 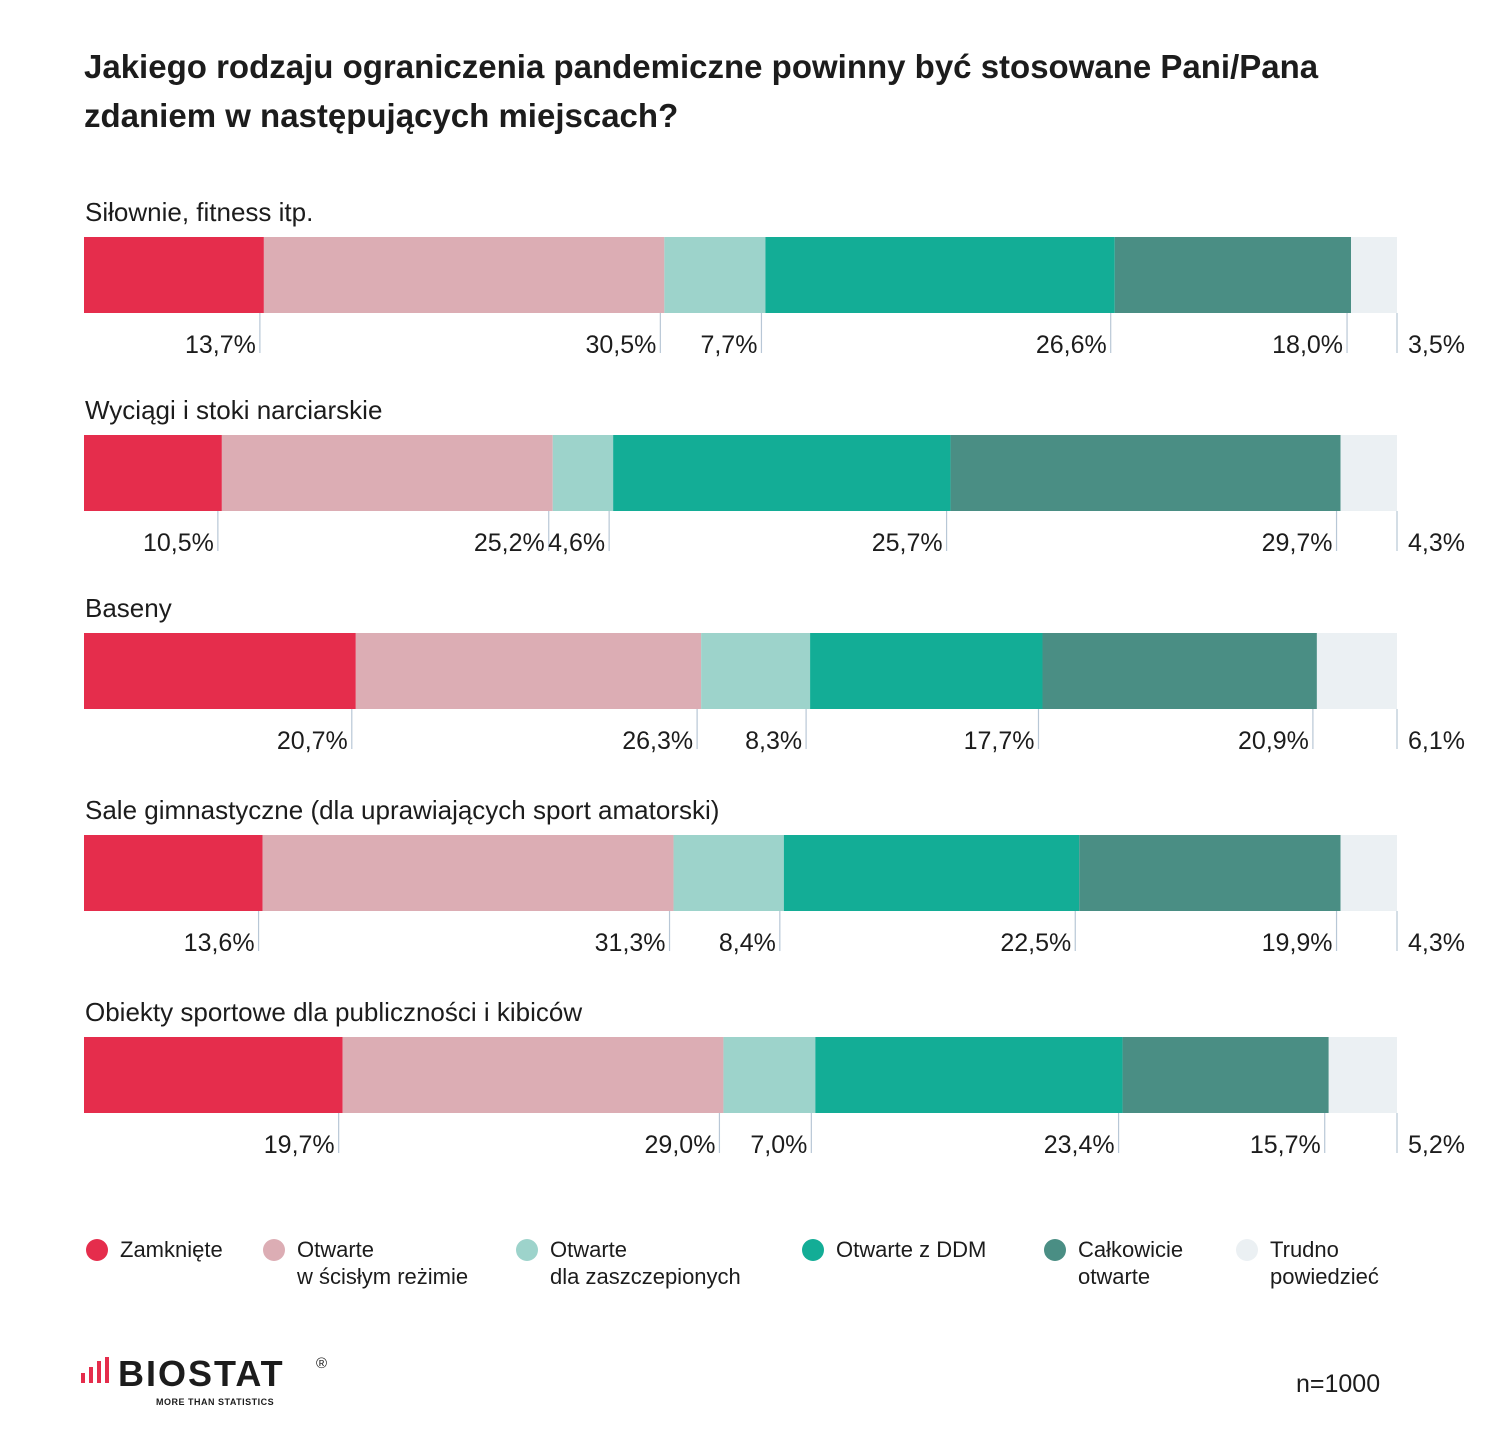 What do you see at coordinates (383, 1263) in the screenshot?
I see `legend-label: Otwarte w ścisłym reżimie` at bounding box center [383, 1263].